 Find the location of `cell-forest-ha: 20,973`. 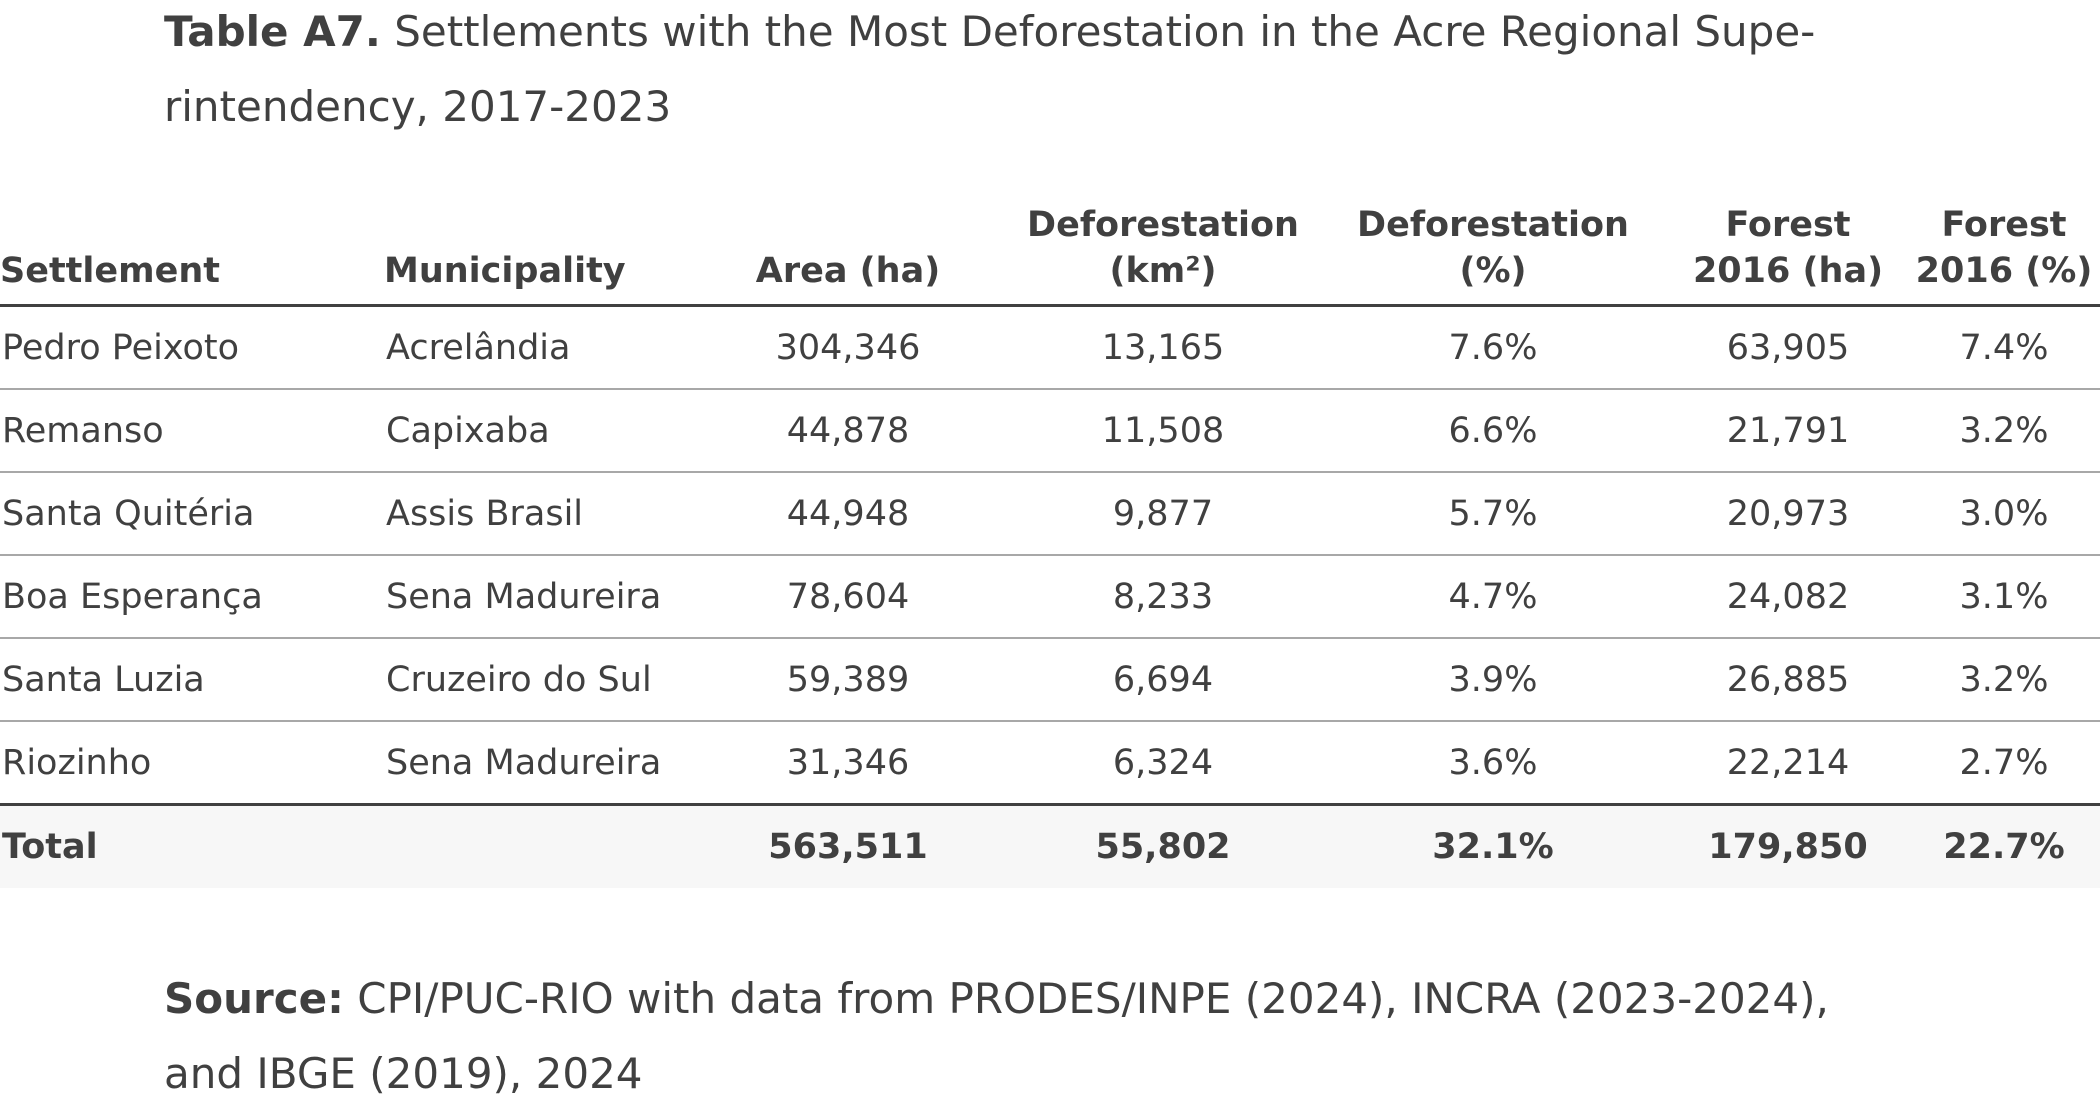

cell-forest-ha: 20,973 is located at coordinates (1788, 514).